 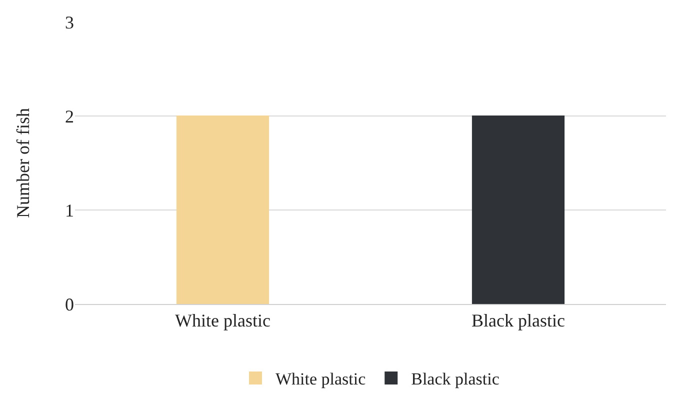 What do you see at coordinates (69, 210) in the screenshot?
I see `y-tick-label: 1` at bounding box center [69, 210].